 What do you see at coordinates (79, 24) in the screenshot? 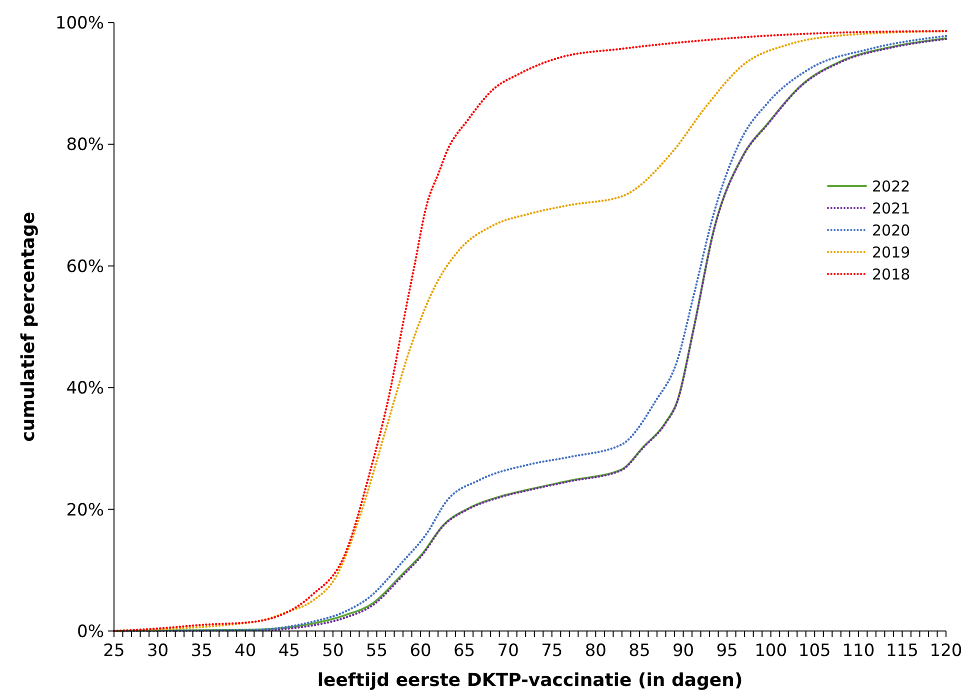
I see `y-tick-label: 100%` at bounding box center [79, 24].